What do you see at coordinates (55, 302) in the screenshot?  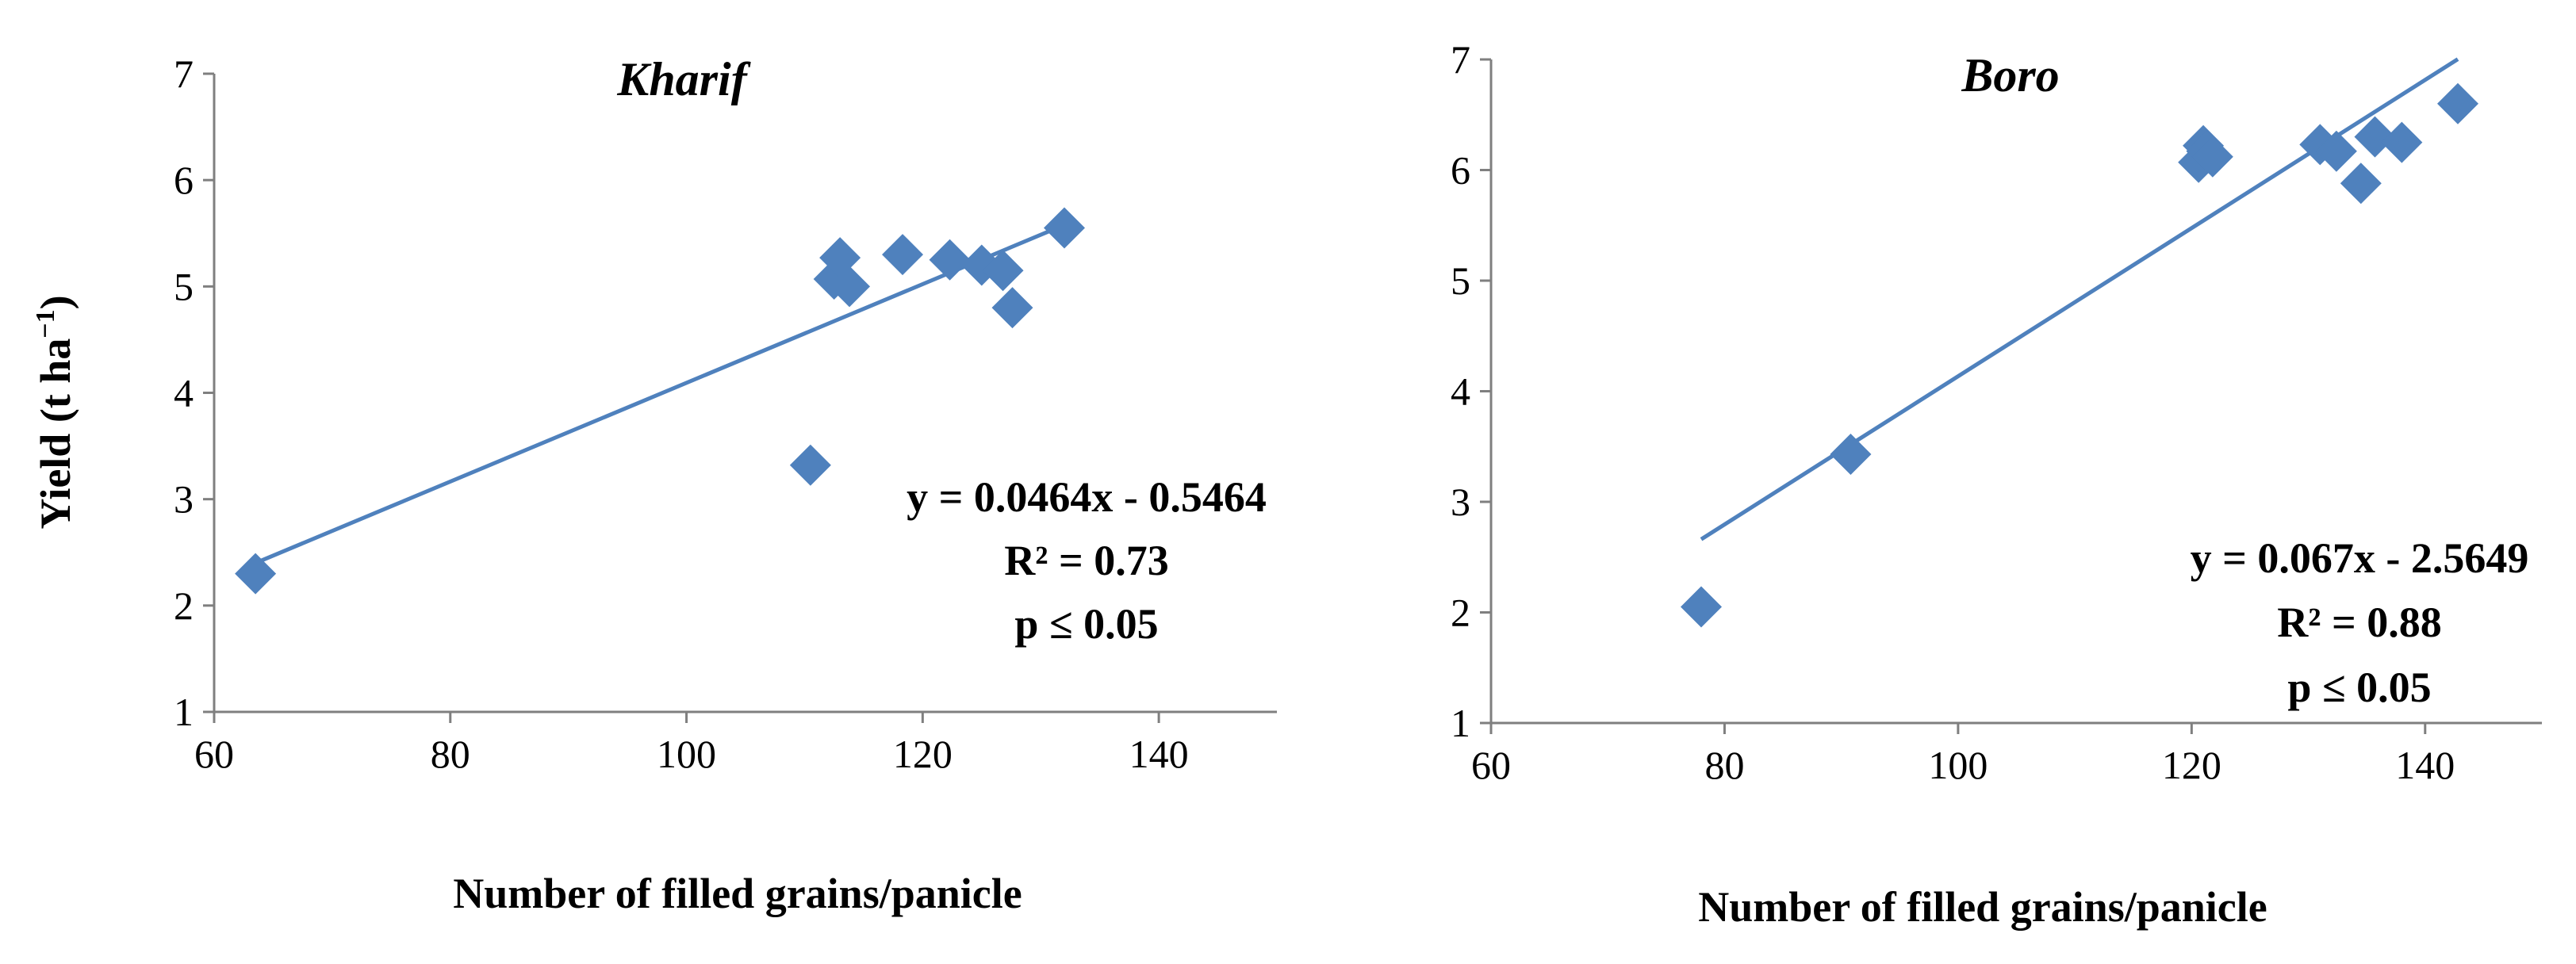 I see `y-axis-title-close: )` at bounding box center [55, 302].